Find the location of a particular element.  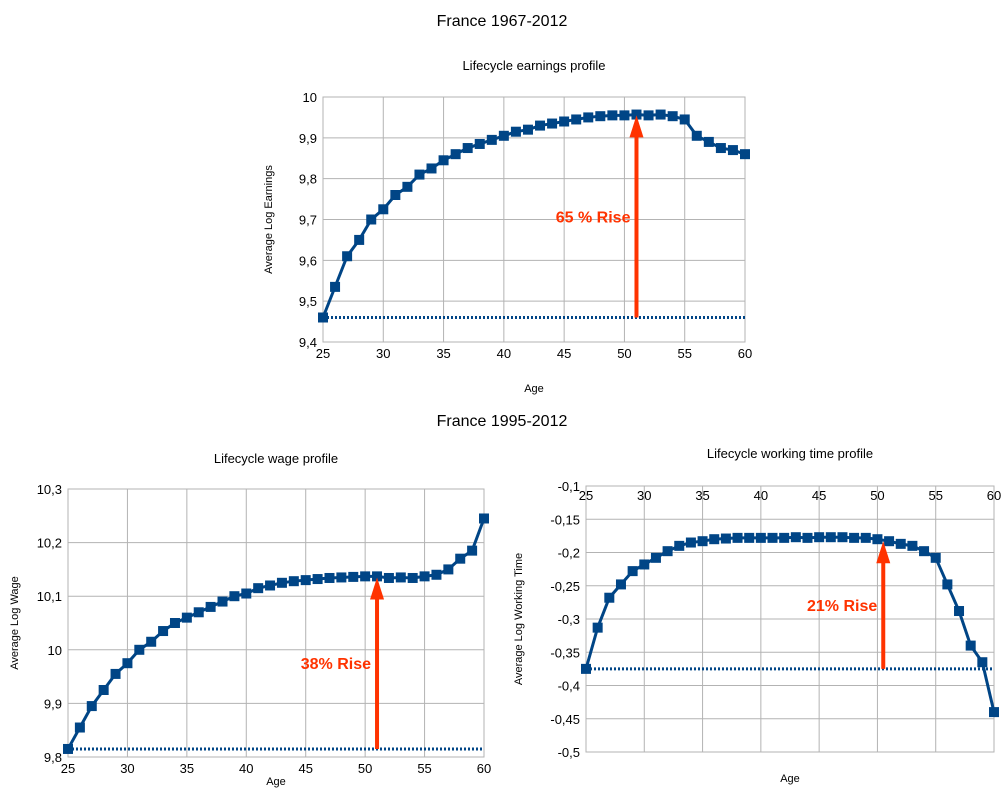

y-tick-label: -0,45 is located at coordinates (565, 719).